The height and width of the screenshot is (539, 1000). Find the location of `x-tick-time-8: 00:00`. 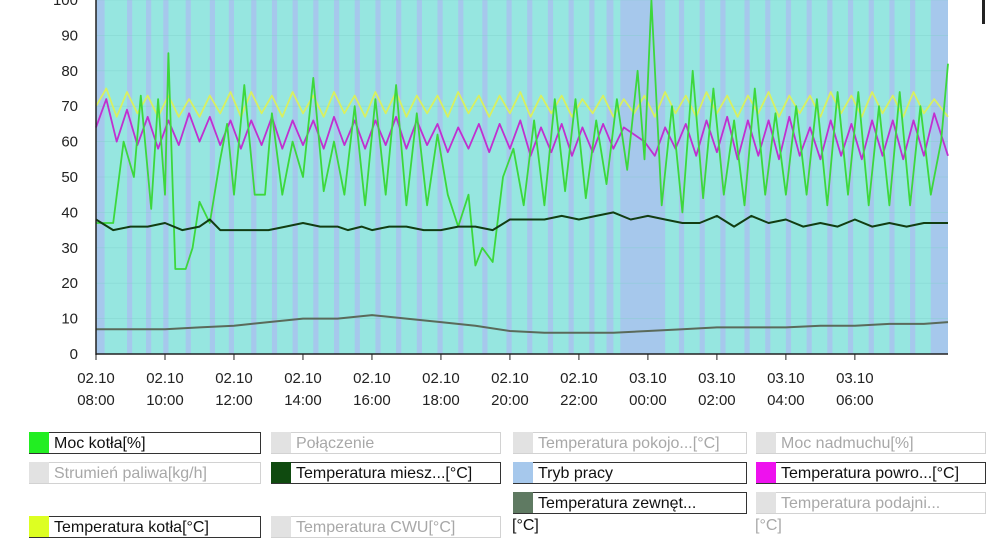

x-tick-time-8: 00:00 is located at coordinates (648, 400).